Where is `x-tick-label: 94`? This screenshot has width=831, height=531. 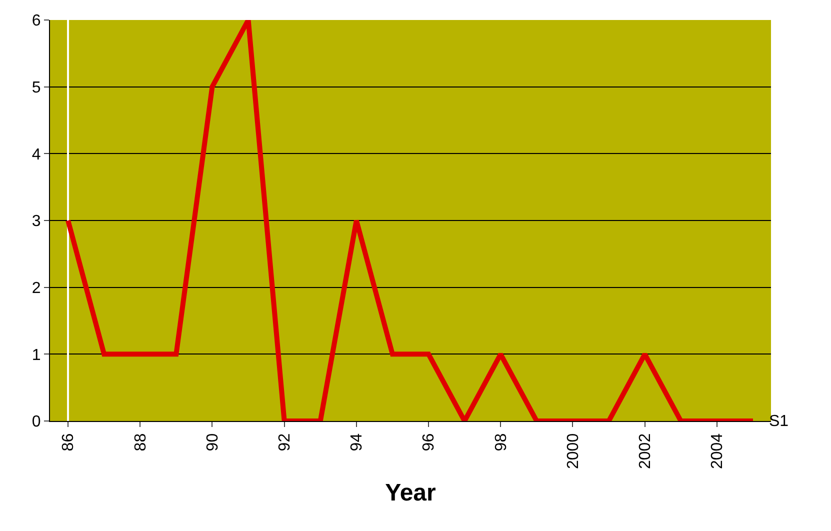 x-tick-label: 94 is located at coordinates (357, 442).